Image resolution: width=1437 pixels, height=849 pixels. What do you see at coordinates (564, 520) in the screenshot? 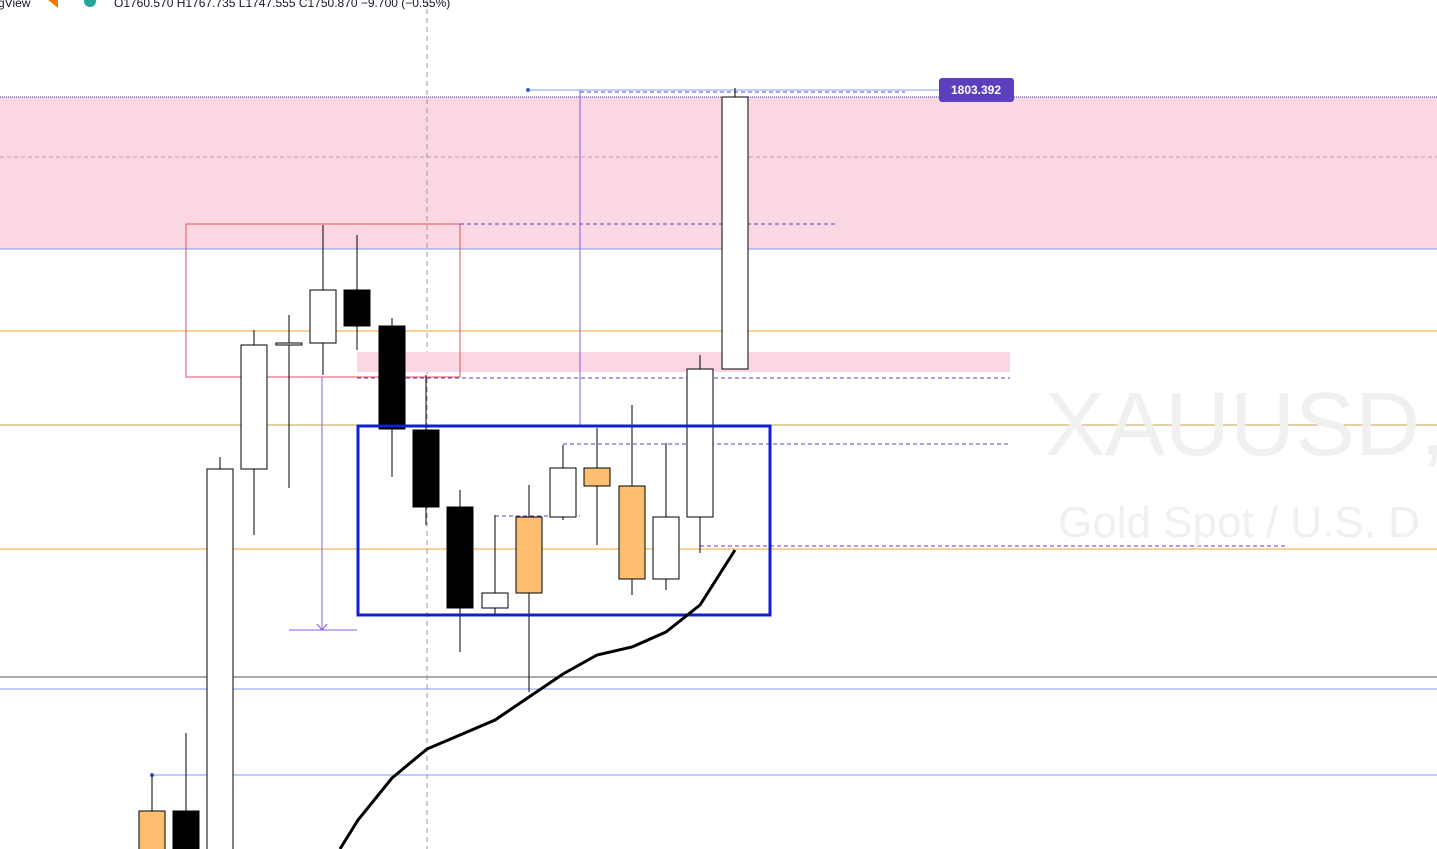
I see `blue-box` at bounding box center [564, 520].